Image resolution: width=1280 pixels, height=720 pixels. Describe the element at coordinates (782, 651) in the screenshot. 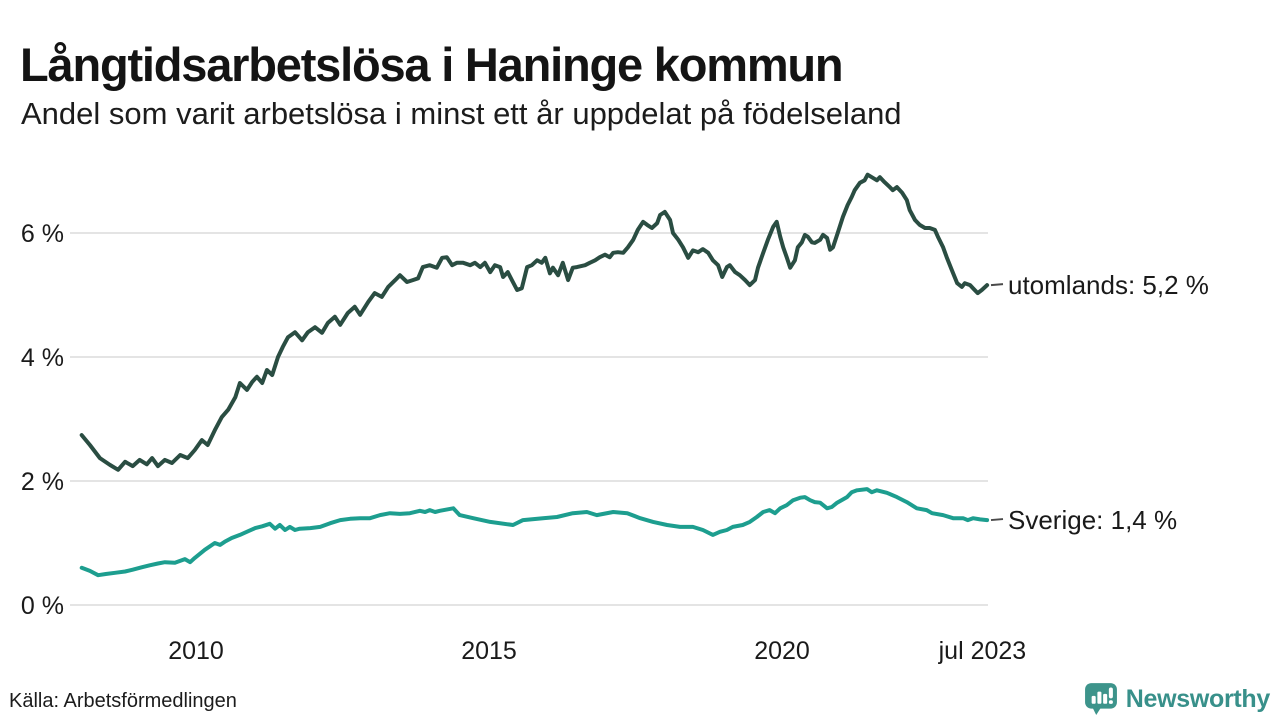

I see `x-tick-label-2020: 2020` at that location.